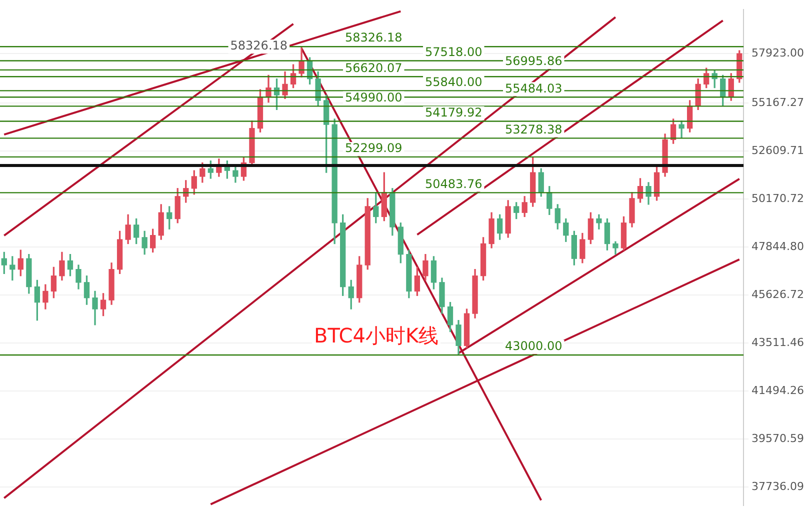 This screenshot has height=515, width=807. Describe the element at coordinates (376, 336) in the screenshot. I see `annotation: BTC4小时K线` at that location.